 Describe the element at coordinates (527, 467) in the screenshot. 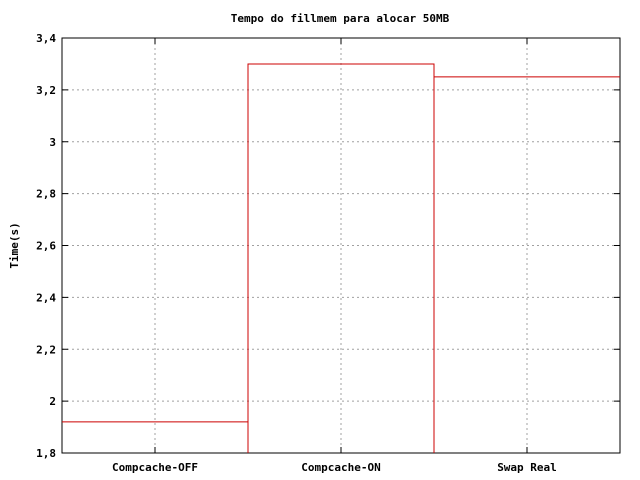

I see `x-tick-label: Swap Real` at that location.